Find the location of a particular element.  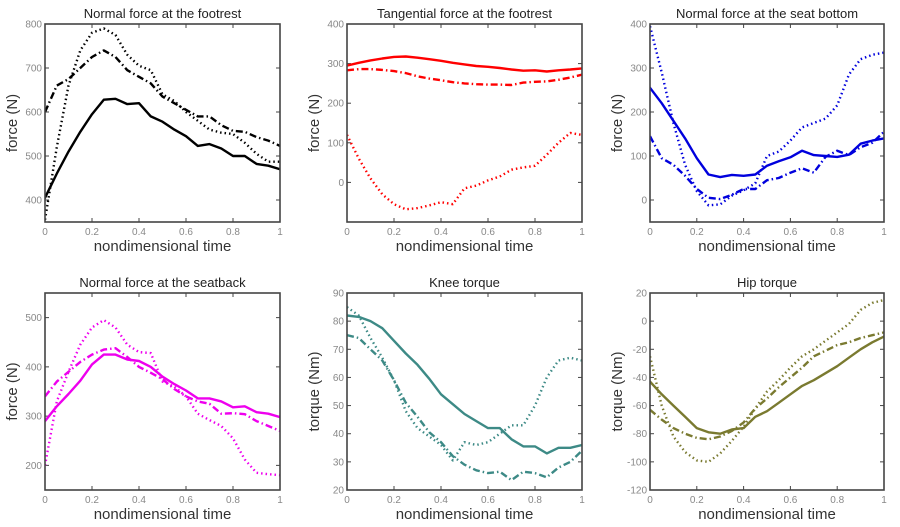

y-tick-label: 60 is located at coordinates (339, 378).